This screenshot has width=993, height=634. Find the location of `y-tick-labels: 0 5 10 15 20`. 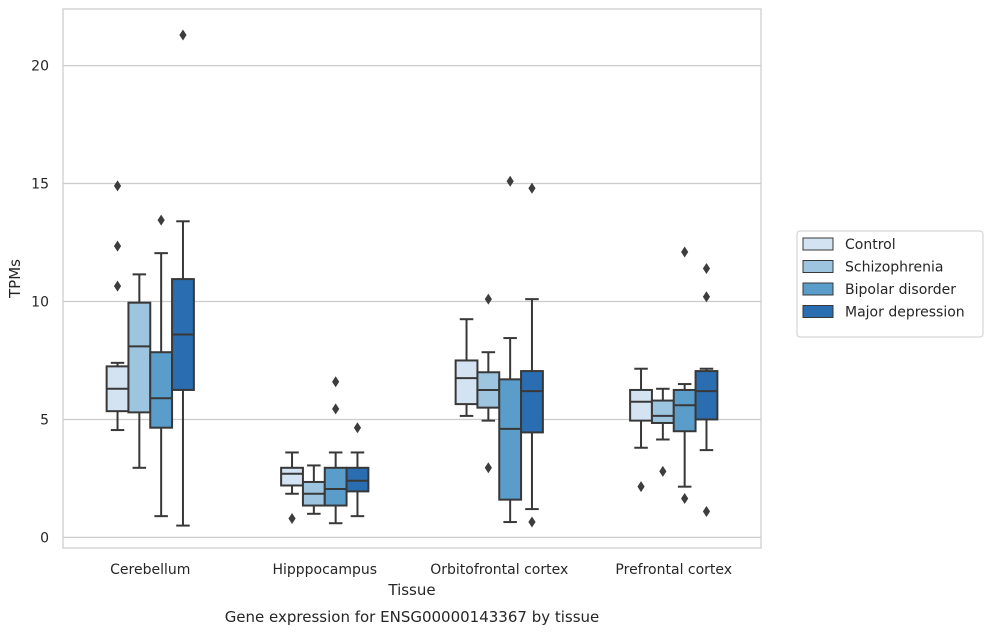

y-tick-labels: 0 5 10 15 20 is located at coordinates (40, 303).